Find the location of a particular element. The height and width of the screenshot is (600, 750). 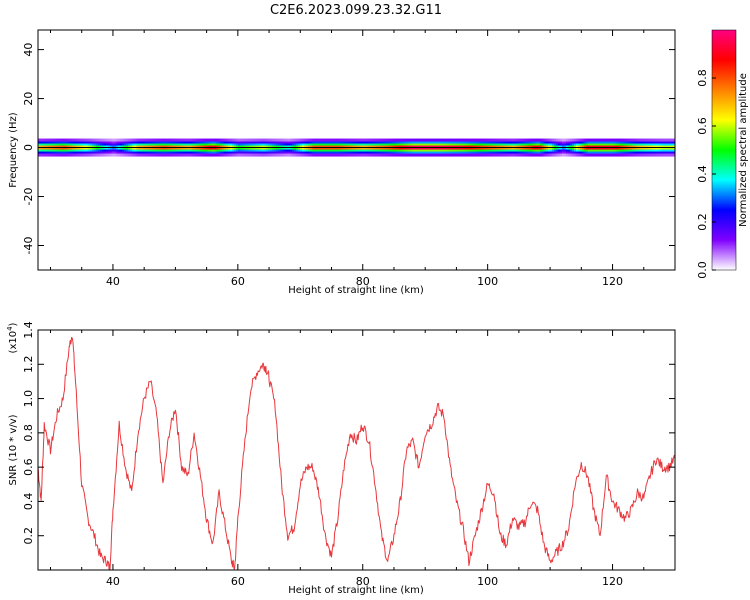

colorbar-label: Normalized spectral amplitude is located at coordinates (743, 150).